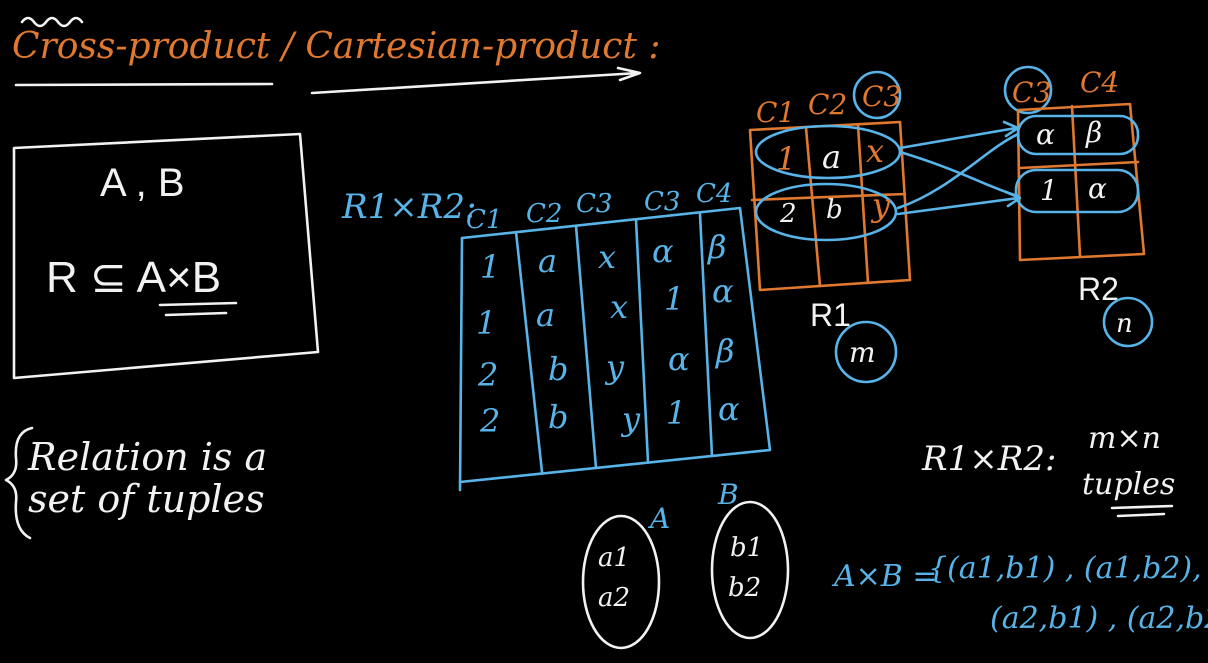 This screenshot has width=1208, height=663. I want to click on axb-lhs: A×B =, so click(884, 576).